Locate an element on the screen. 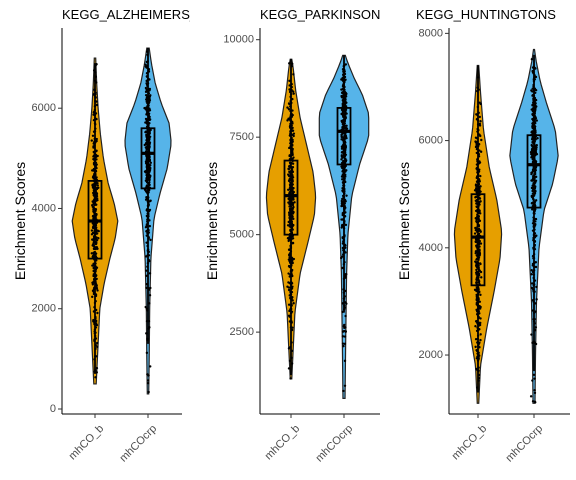 Image resolution: width=576 pixels, height=480 pixels. y-tick-label: 2500 is located at coordinates (242, 332).